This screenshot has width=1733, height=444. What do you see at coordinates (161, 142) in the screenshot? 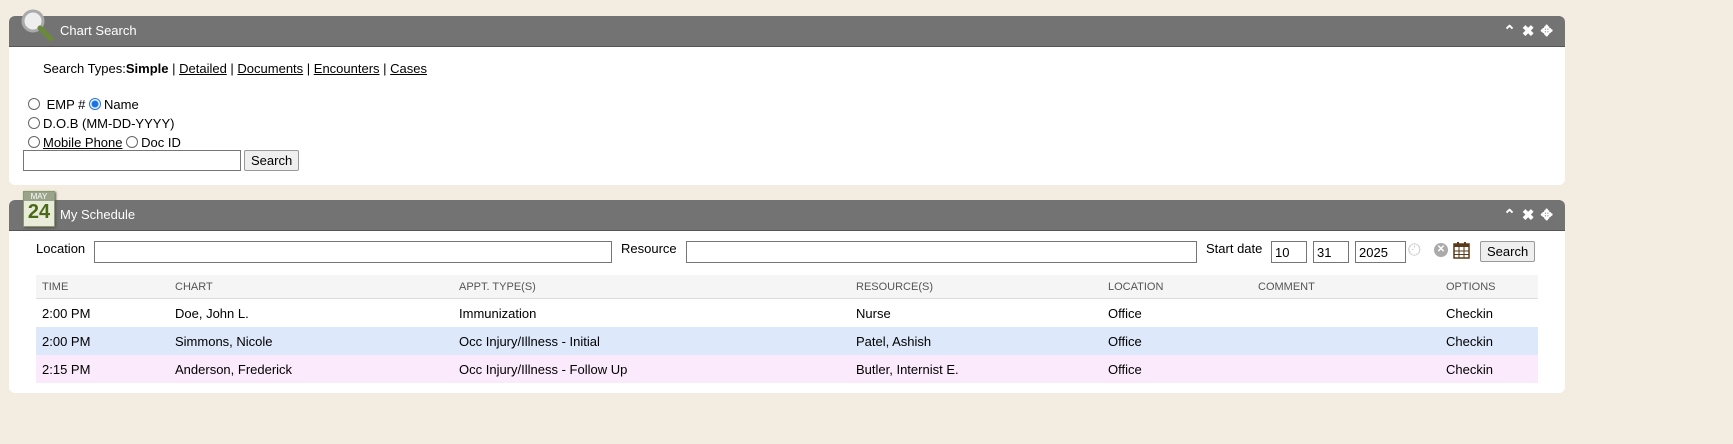
I see `radio-docid-label: Doc ID` at bounding box center [161, 142].